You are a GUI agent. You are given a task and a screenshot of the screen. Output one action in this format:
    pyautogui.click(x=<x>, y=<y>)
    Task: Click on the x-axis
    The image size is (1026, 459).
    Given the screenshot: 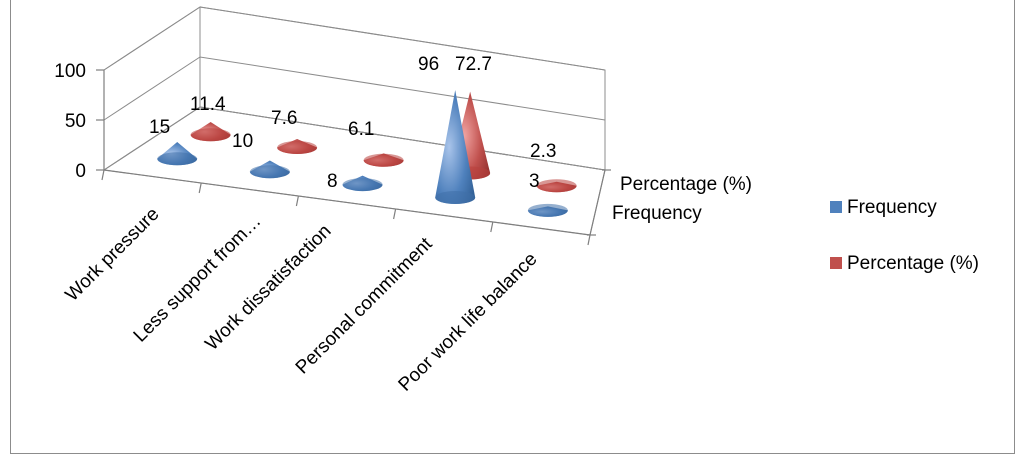 What is the action you would take?
    pyautogui.click(x=347, y=202)
    